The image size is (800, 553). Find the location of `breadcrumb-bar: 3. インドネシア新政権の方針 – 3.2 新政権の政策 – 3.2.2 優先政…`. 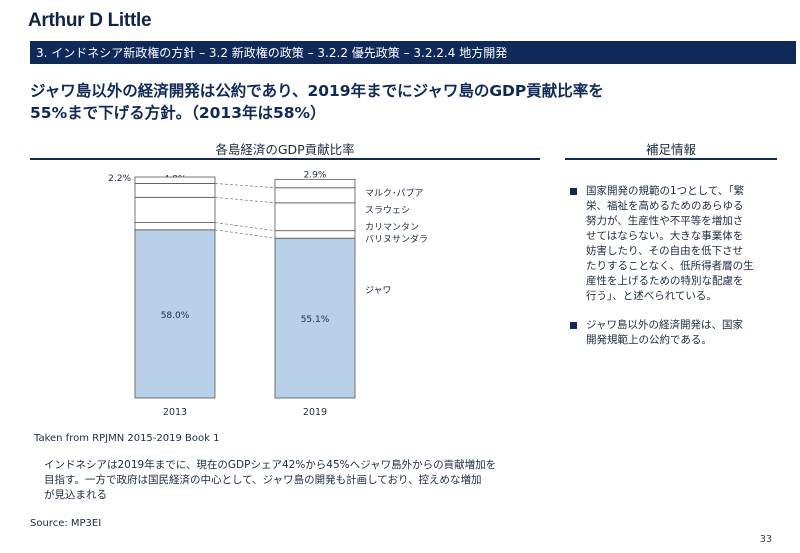

breadcrumb-bar: 3. インドネシア新政権の方針 – 3.2 新政権の政策 – 3.2.2 優先政… is located at coordinates (413, 52).